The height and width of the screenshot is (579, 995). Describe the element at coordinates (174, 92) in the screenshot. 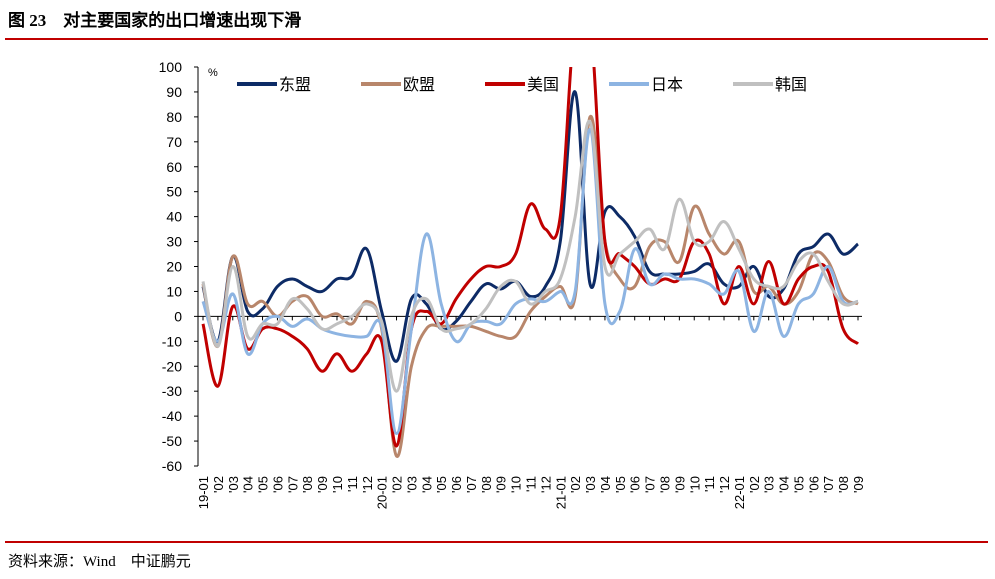

I see `y-tick-label: 90` at that location.